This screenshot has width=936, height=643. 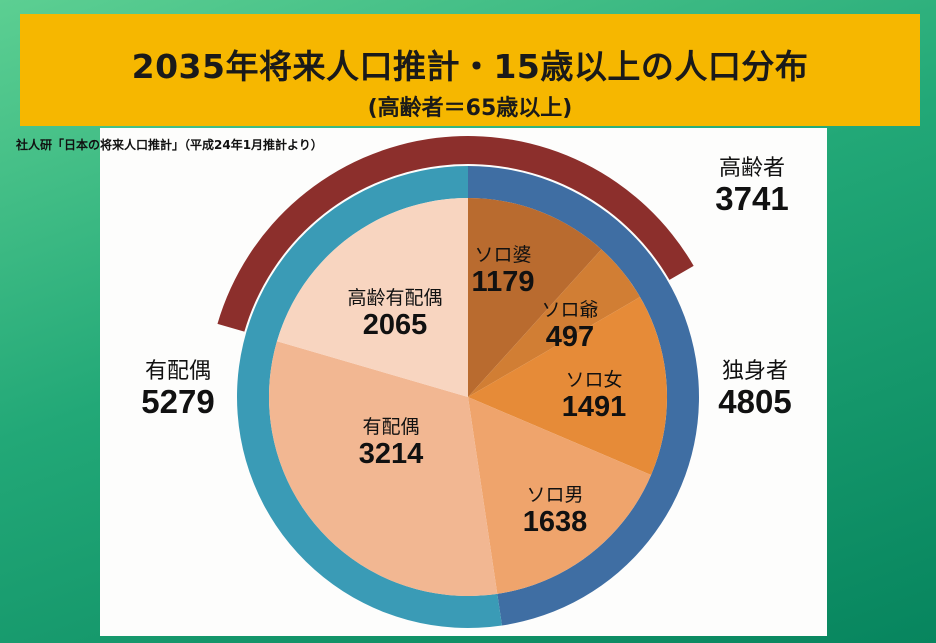 What do you see at coordinates (555, 522) in the screenshot?
I see `slice-value: 1638` at bounding box center [555, 522].